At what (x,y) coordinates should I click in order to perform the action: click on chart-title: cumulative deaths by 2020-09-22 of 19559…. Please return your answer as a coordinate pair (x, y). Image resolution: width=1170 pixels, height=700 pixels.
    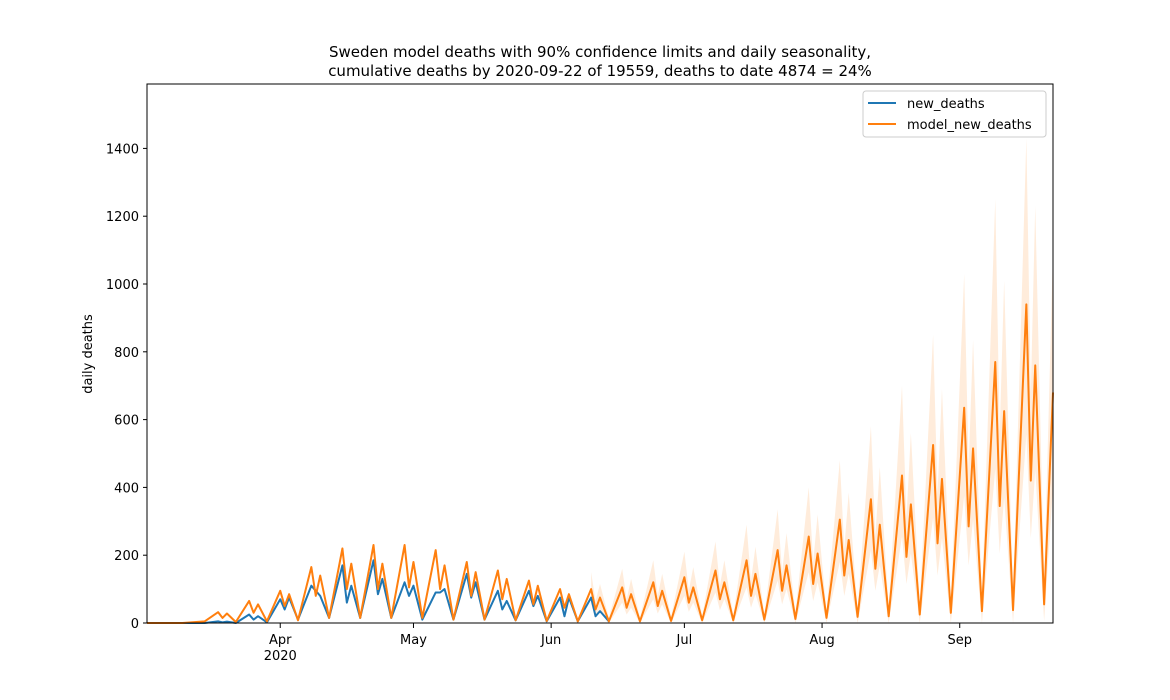
    Looking at the image, I should click on (600, 71).